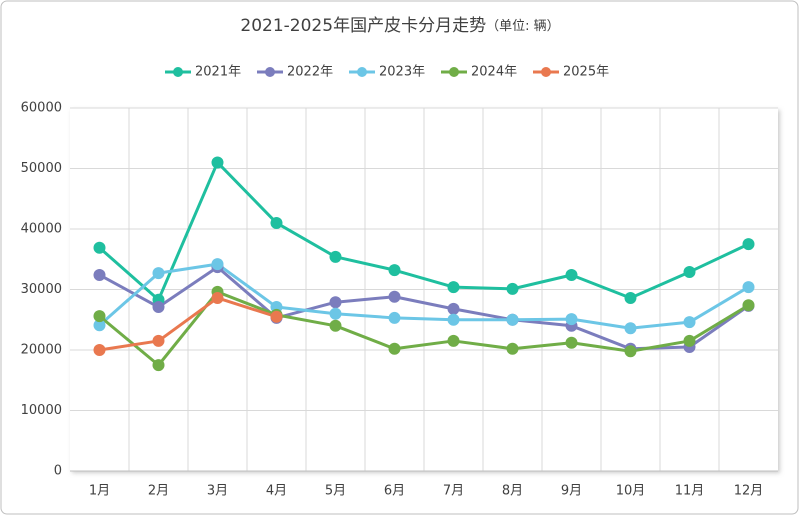  I want to click on title: 2021-2025年国产皮卡分月走势, so click(363, 26).